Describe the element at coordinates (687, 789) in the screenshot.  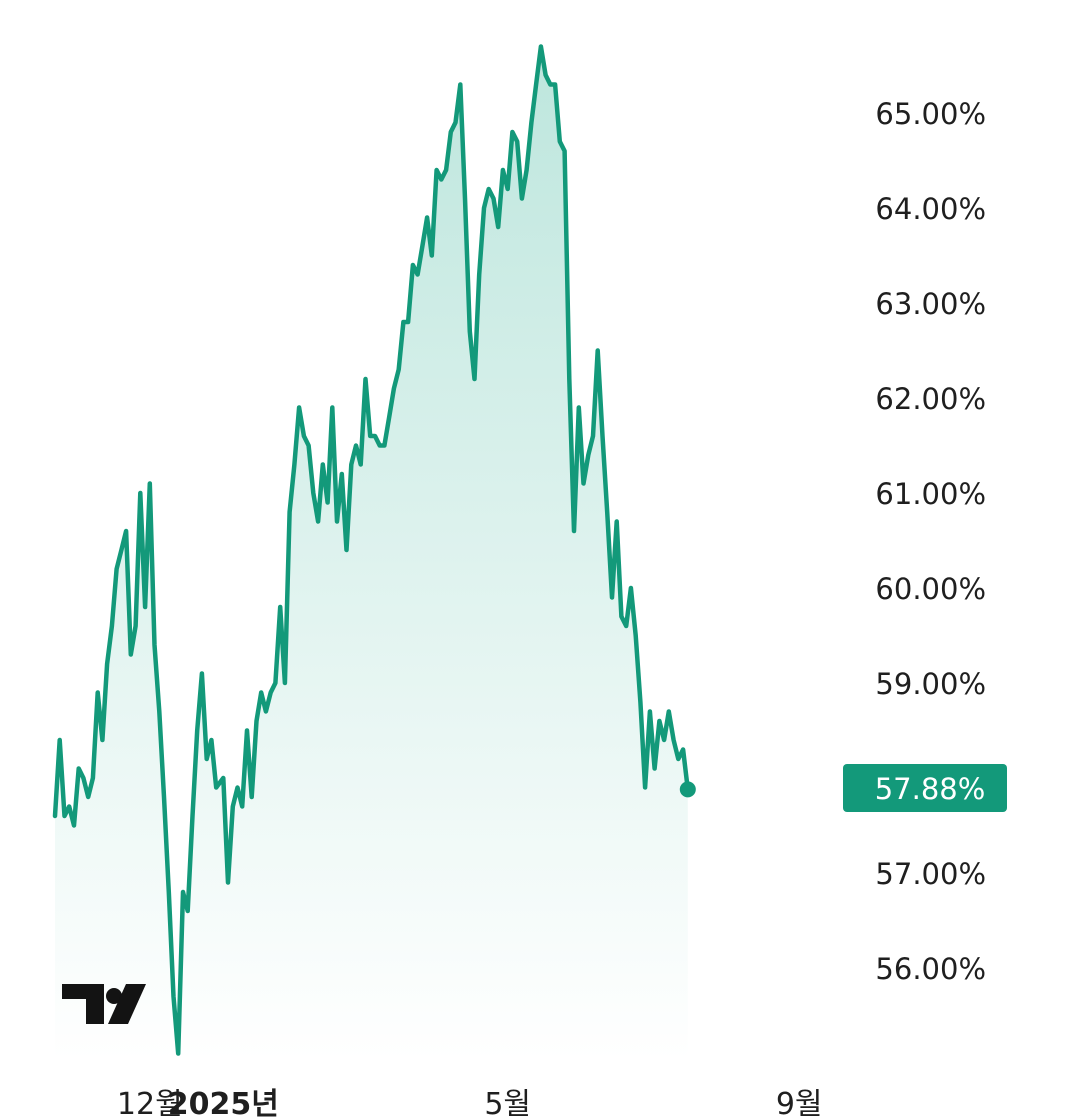
I see `last-value-marker` at that location.